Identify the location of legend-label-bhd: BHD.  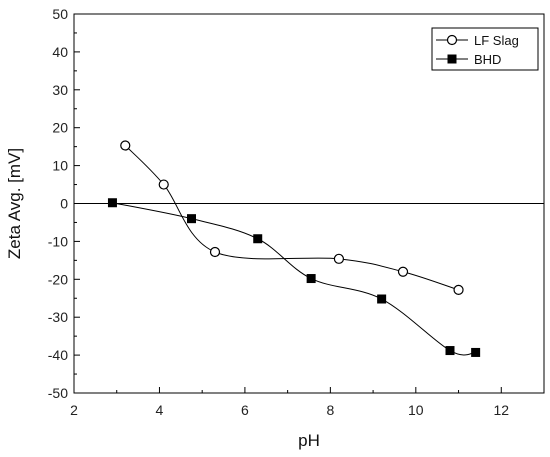
(487, 59).